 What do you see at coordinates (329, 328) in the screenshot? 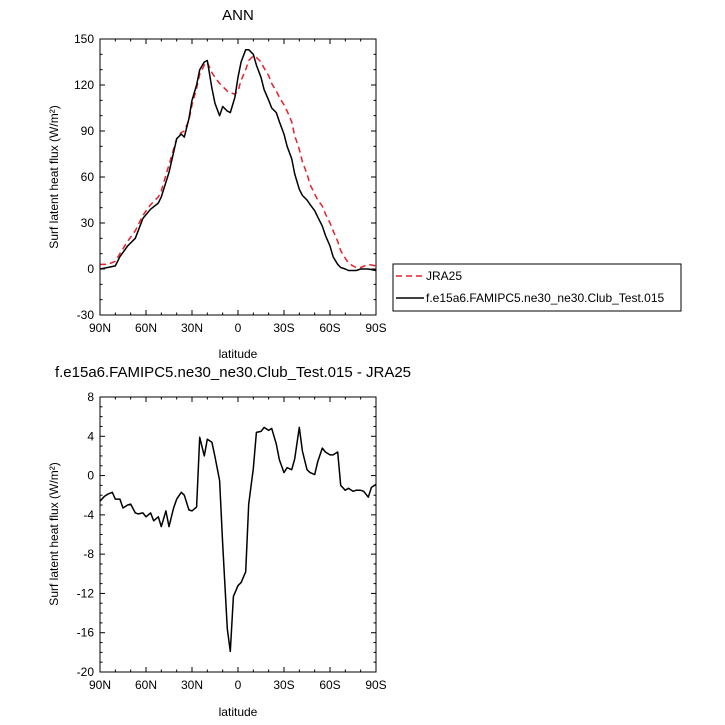
I see `top-x-tick-label: 60S` at bounding box center [329, 328].